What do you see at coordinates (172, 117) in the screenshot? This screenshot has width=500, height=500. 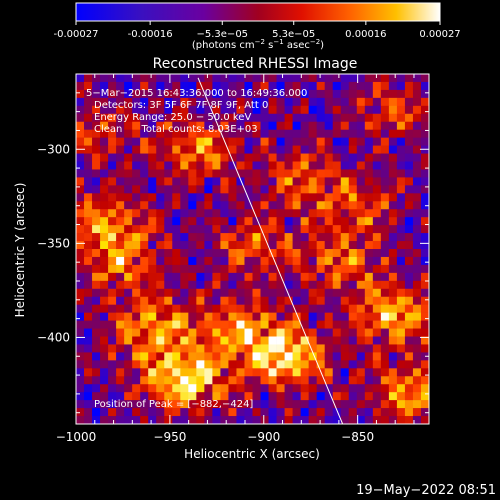 I see `annotation-energy-range: Energy Range: 25.0 − 50.0 keV` at bounding box center [172, 117].